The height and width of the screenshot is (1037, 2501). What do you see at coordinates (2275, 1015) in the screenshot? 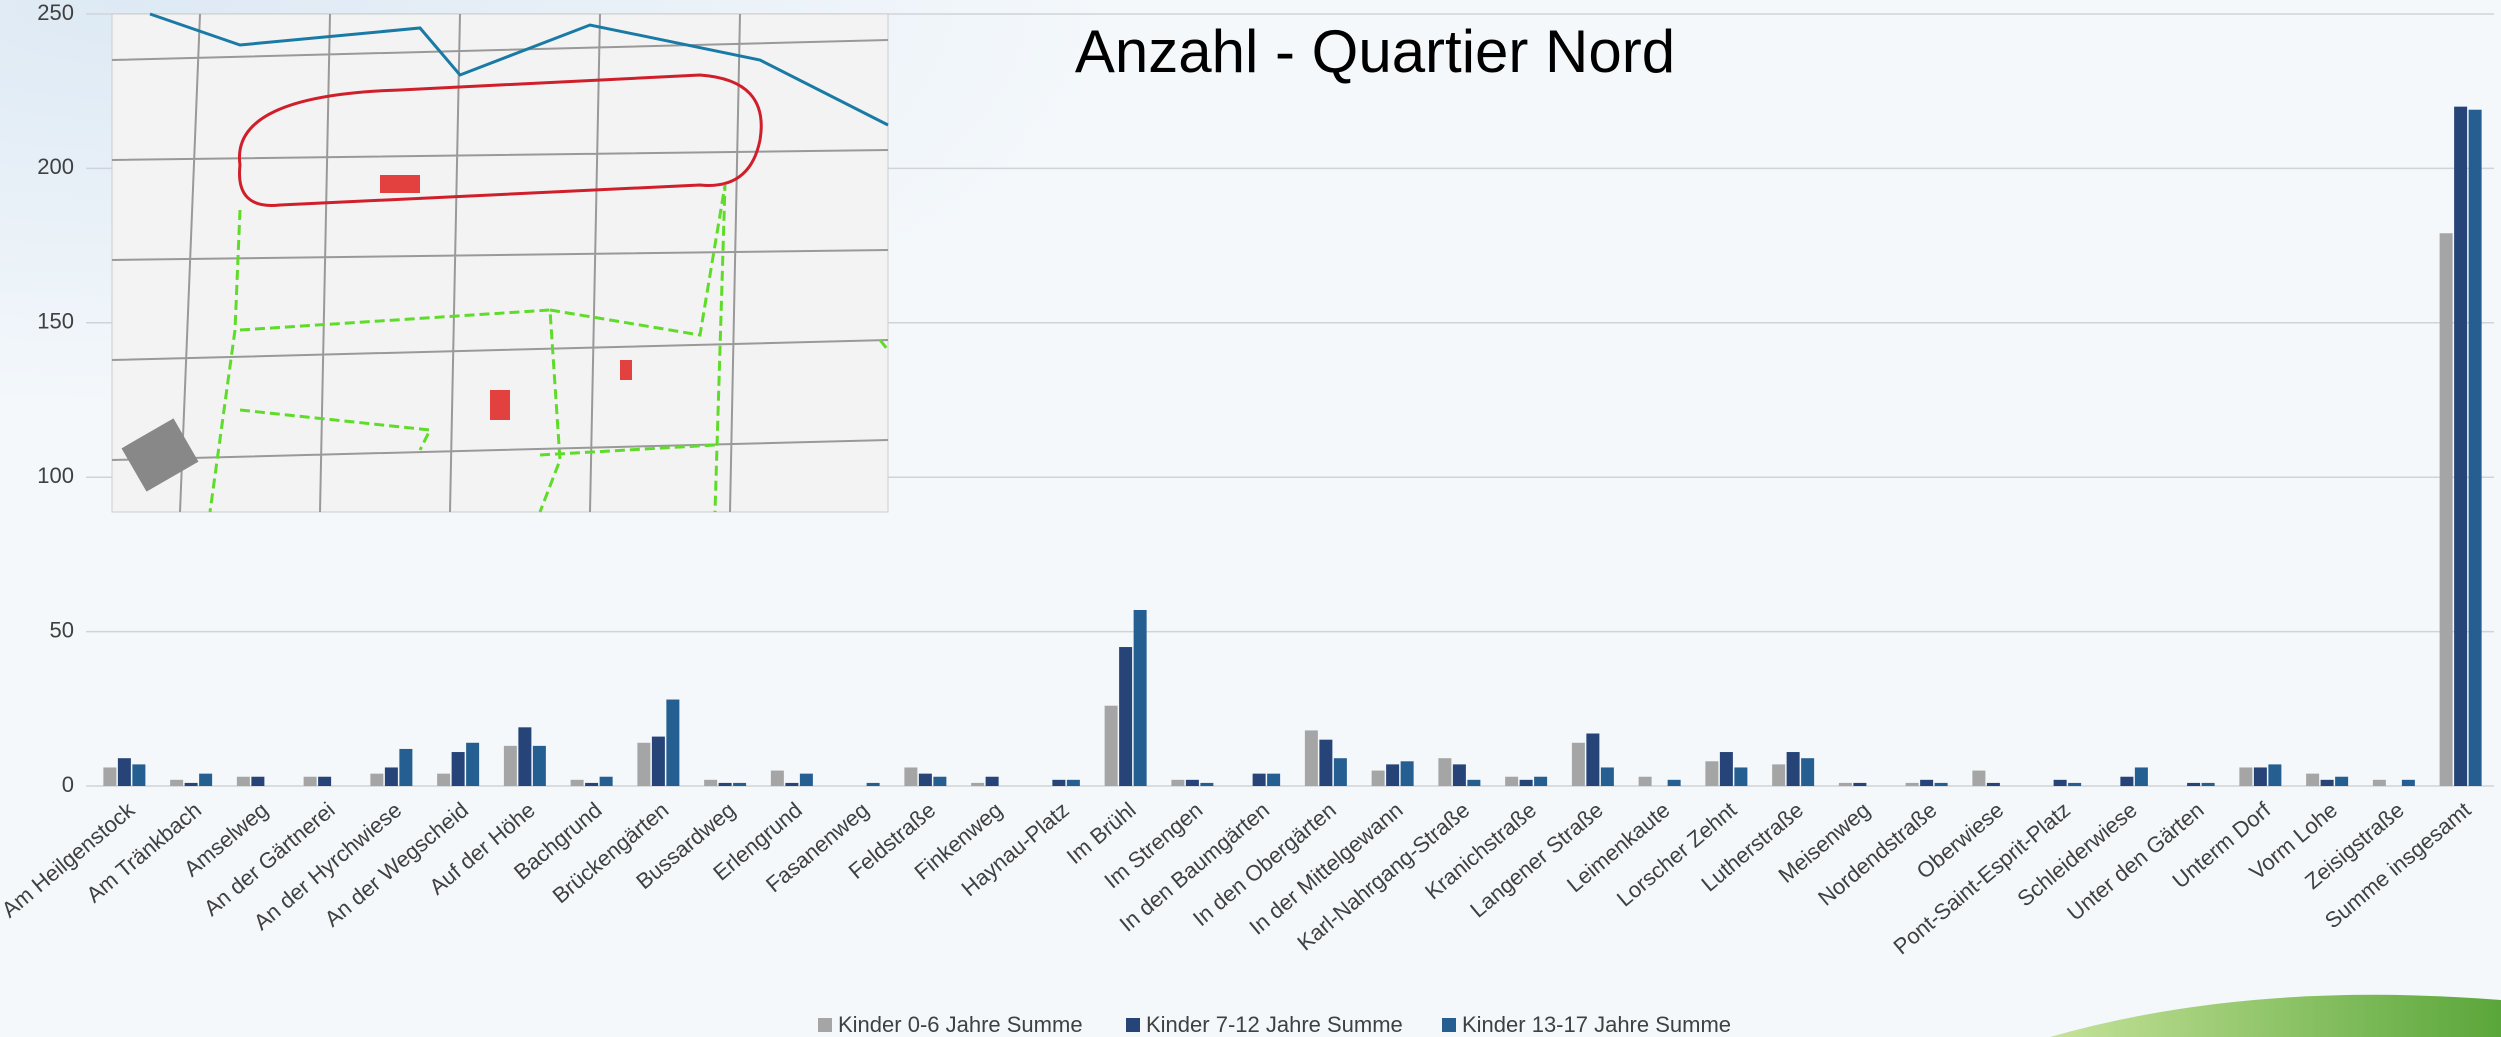
I see `decoration` at bounding box center [2275, 1015].